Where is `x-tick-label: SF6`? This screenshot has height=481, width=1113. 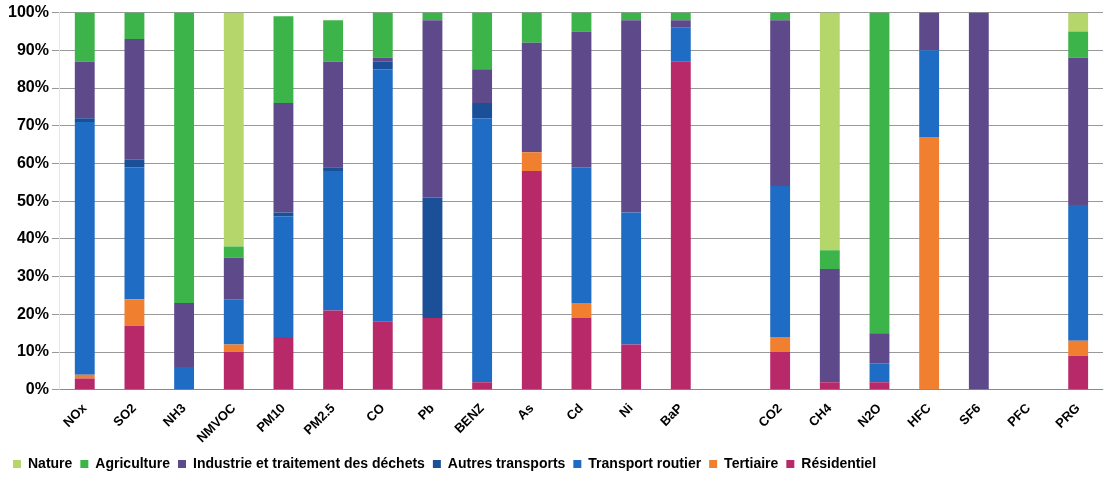
x-tick-label: SF6 is located at coordinates (970, 414).